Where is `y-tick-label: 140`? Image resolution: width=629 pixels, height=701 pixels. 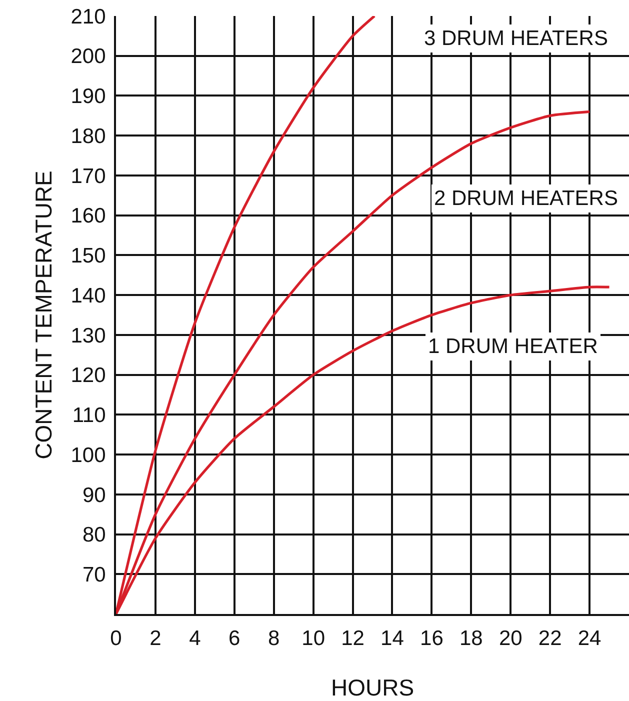
y-tick-label: 140 is located at coordinates (88, 296).